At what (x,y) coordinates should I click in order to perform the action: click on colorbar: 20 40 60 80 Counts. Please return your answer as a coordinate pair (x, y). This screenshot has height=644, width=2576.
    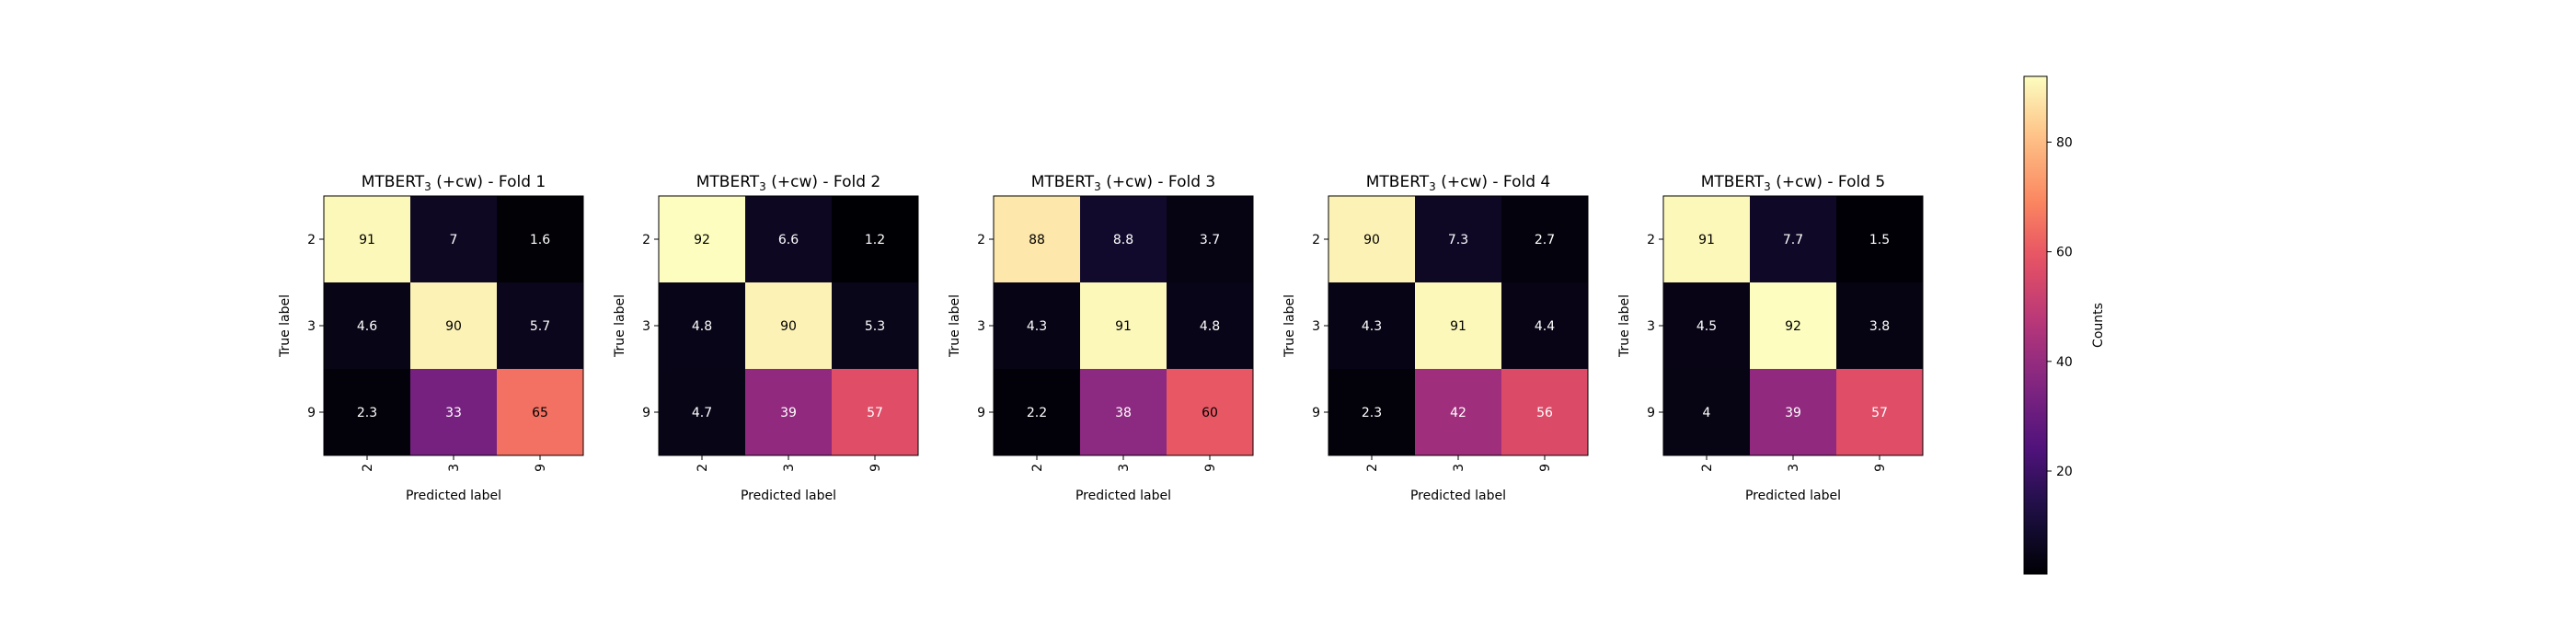
    Looking at the image, I should click on (2064, 325).